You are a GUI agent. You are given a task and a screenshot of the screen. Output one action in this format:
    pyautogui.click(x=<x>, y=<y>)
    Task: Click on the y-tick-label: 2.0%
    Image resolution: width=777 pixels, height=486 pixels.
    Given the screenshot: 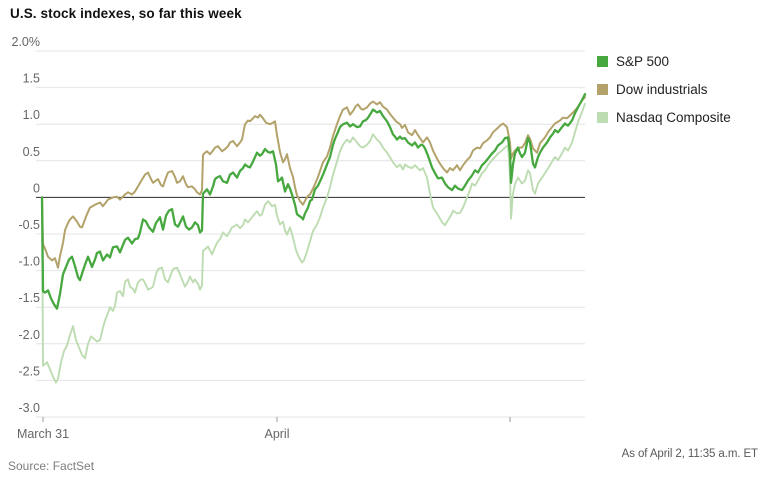 What is the action you would take?
    pyautogui.click(x=26, y=42)
    